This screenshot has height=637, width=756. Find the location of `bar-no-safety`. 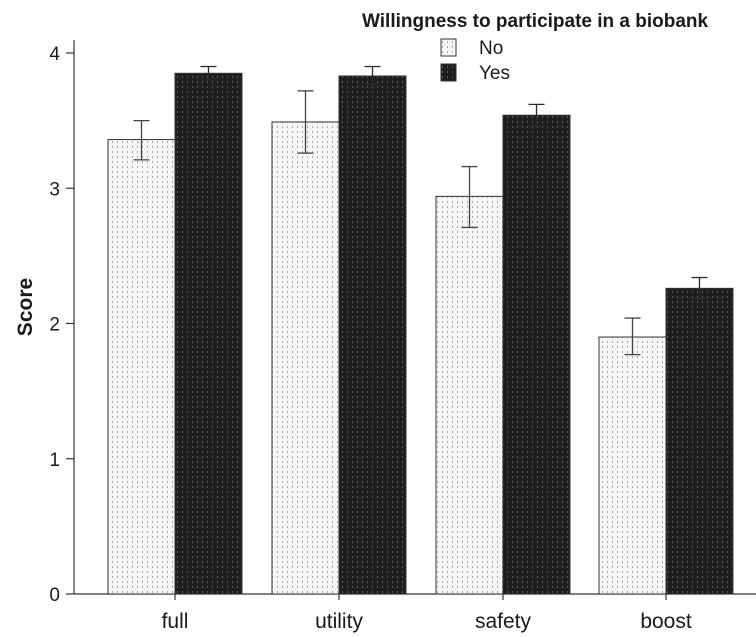

bar-no-safety is located at coordinates (469, 395).